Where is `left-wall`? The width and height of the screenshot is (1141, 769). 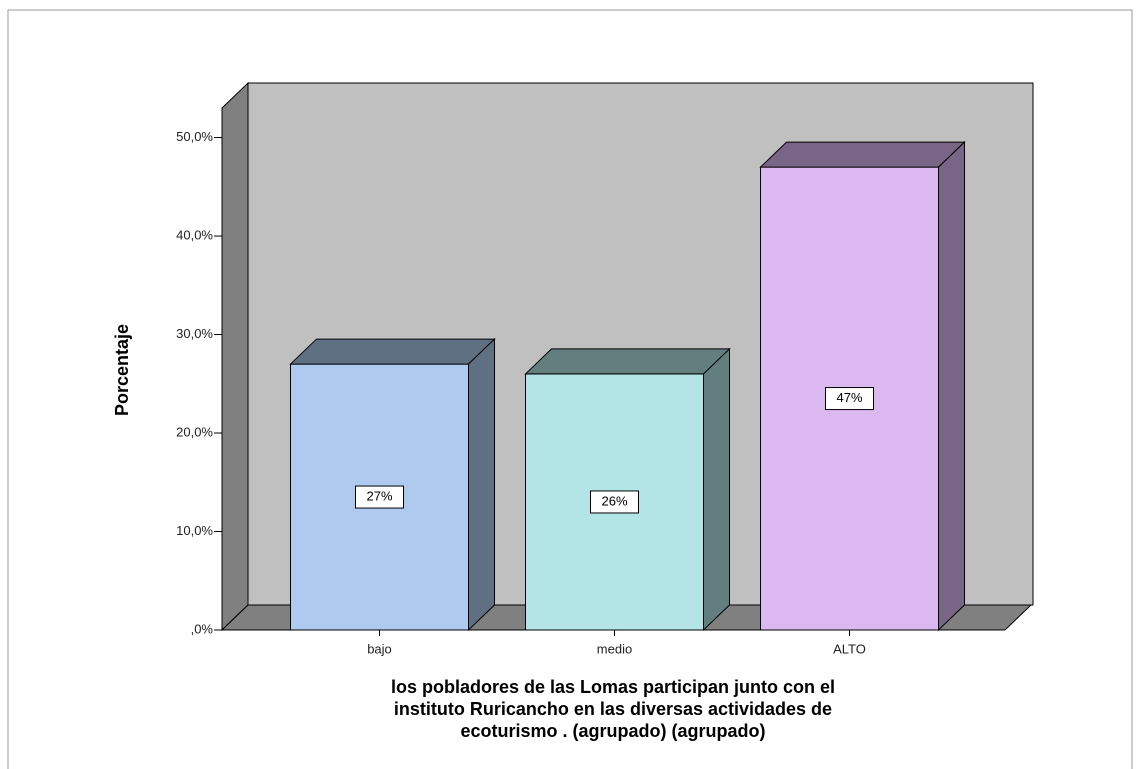 left-wall is located at coordinates (235, 356).